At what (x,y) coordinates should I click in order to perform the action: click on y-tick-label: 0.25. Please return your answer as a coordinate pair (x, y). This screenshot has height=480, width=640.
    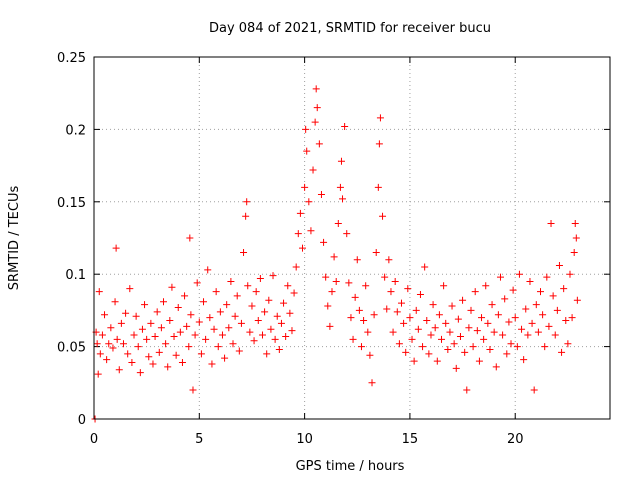
    Looking at the image, I should click on (71, 58).